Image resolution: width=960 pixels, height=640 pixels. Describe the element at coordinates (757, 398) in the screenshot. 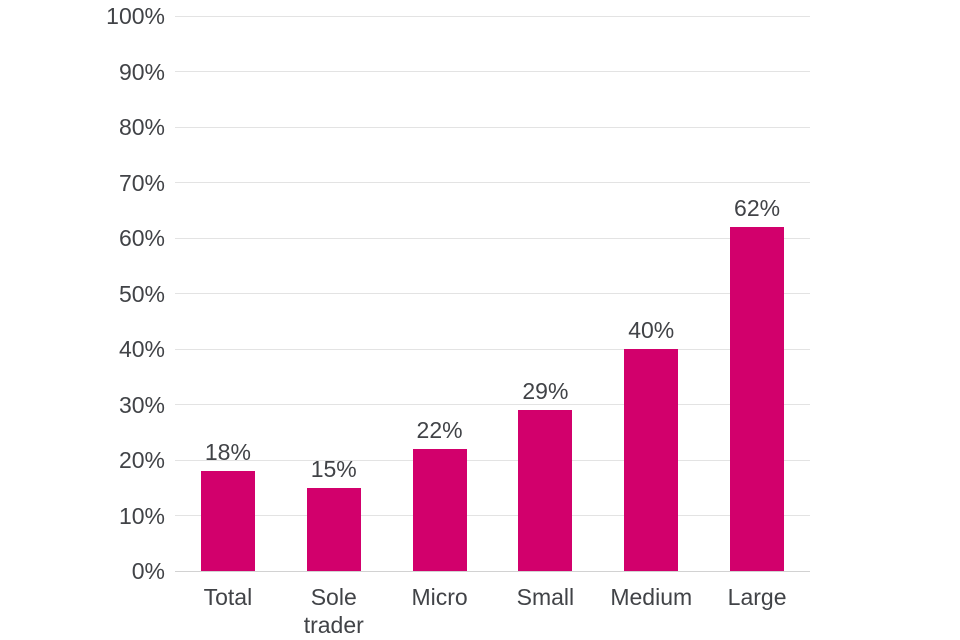

I see `bar-large` at that location.